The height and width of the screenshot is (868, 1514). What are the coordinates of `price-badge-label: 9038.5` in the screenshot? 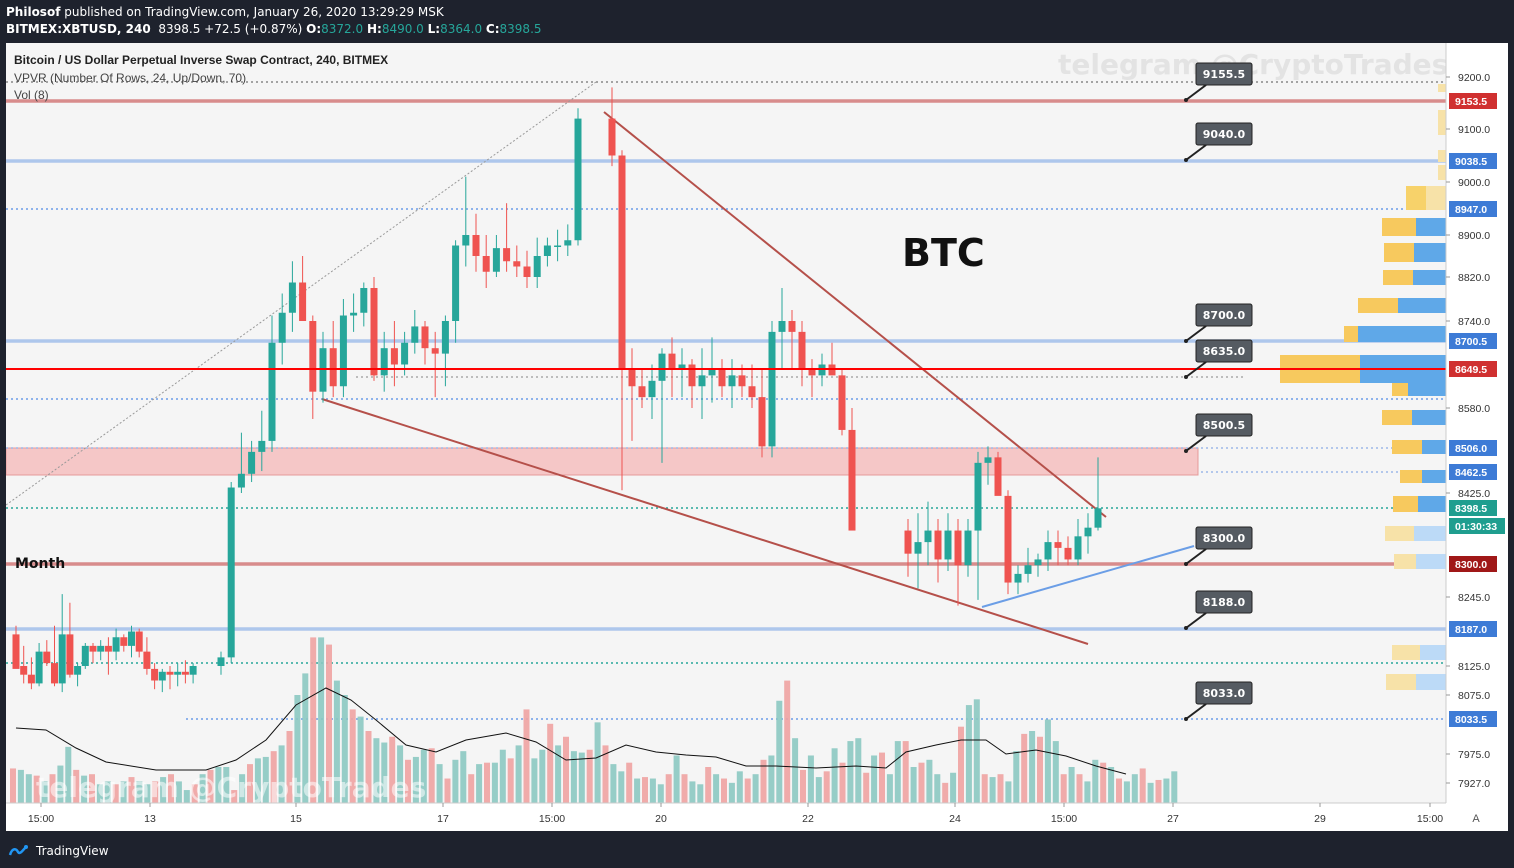 It's located at (1471, 162).